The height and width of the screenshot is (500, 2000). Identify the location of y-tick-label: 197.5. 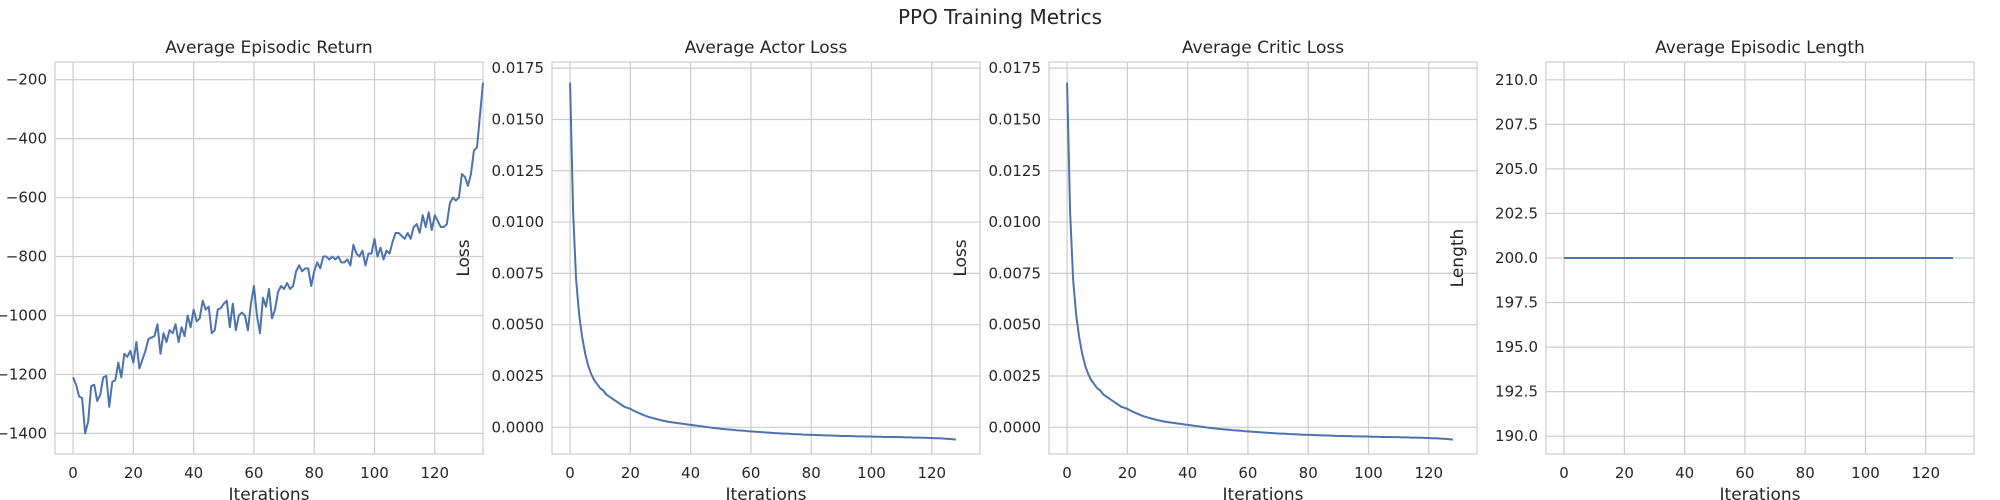
(1516, 303).